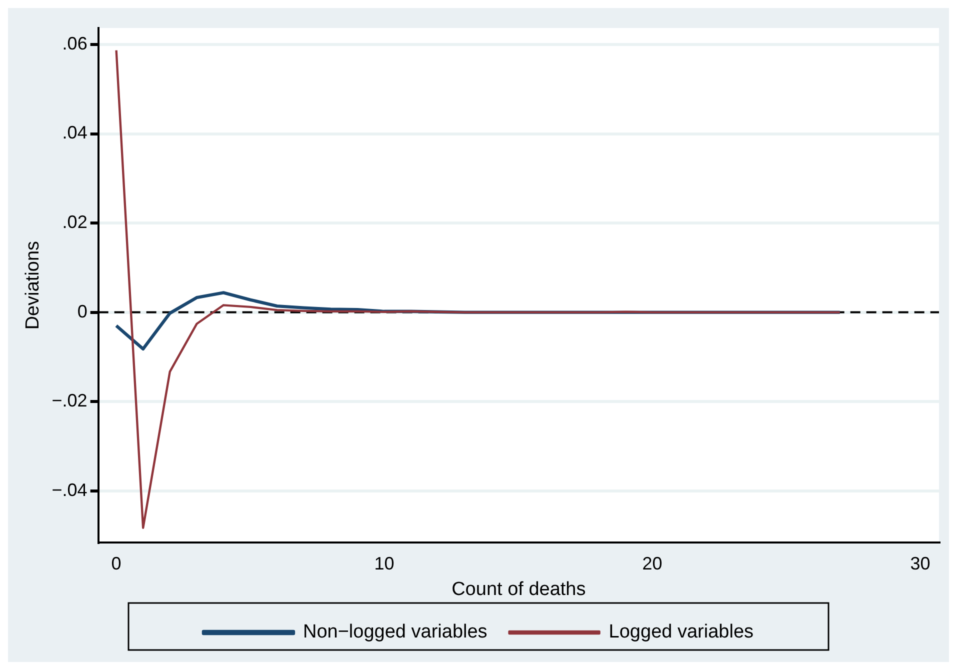 This screenshot has width=957, height=670. Describe the element at coordinates (75, 222) in the screenshot. I see `y-tick-label: .02` at that location.